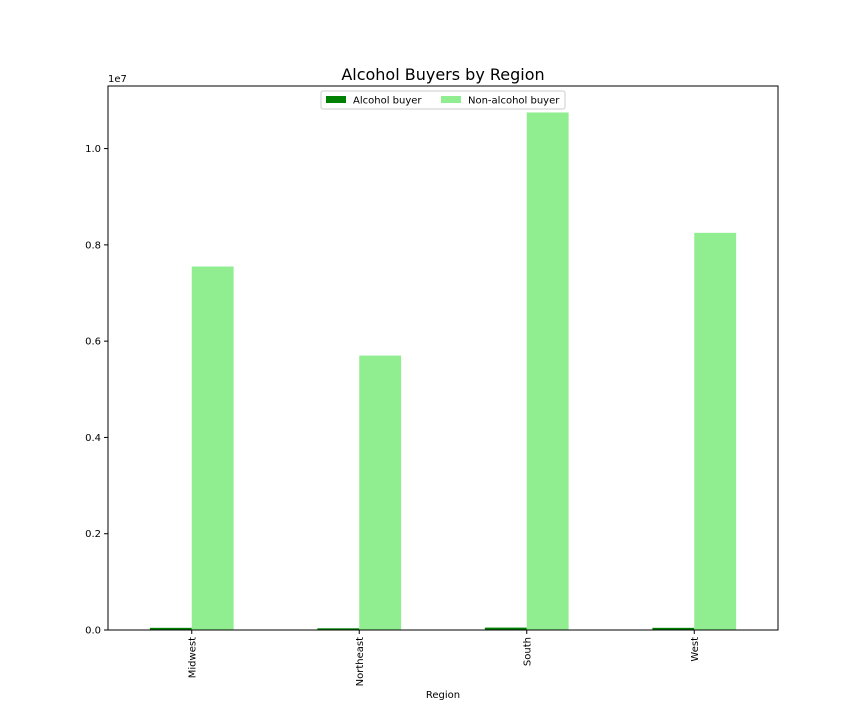 This screenshot has width=864, height=720. What do you see at coordinates (514, 101) in the screenshot?
I see `legend-label: Non-alcohol buyer` at bounding box center [514, 101].